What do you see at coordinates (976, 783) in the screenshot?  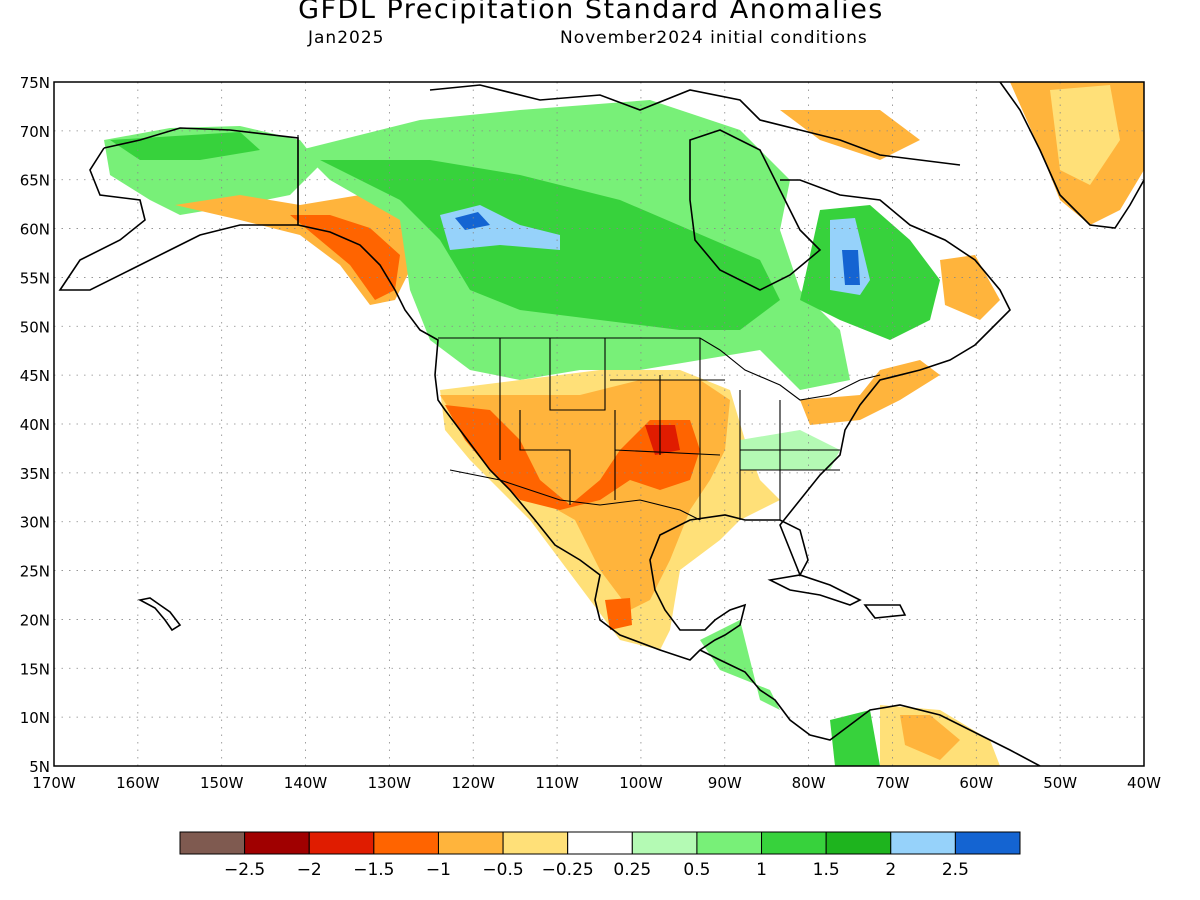 I see `lon-tick-label: 60W` at bounding box center [976, 783].